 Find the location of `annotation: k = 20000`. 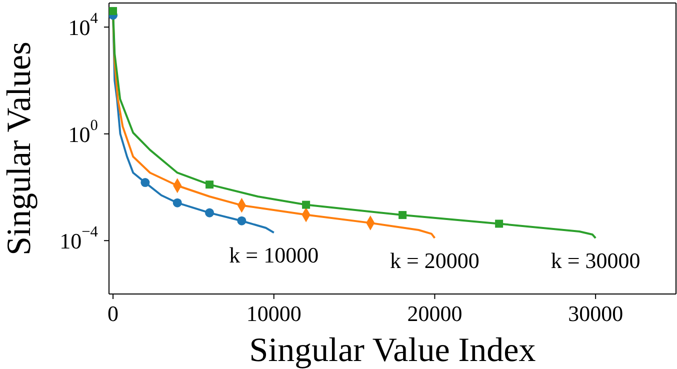

annotation: k = 20000 is located at coordinates (435, 260).